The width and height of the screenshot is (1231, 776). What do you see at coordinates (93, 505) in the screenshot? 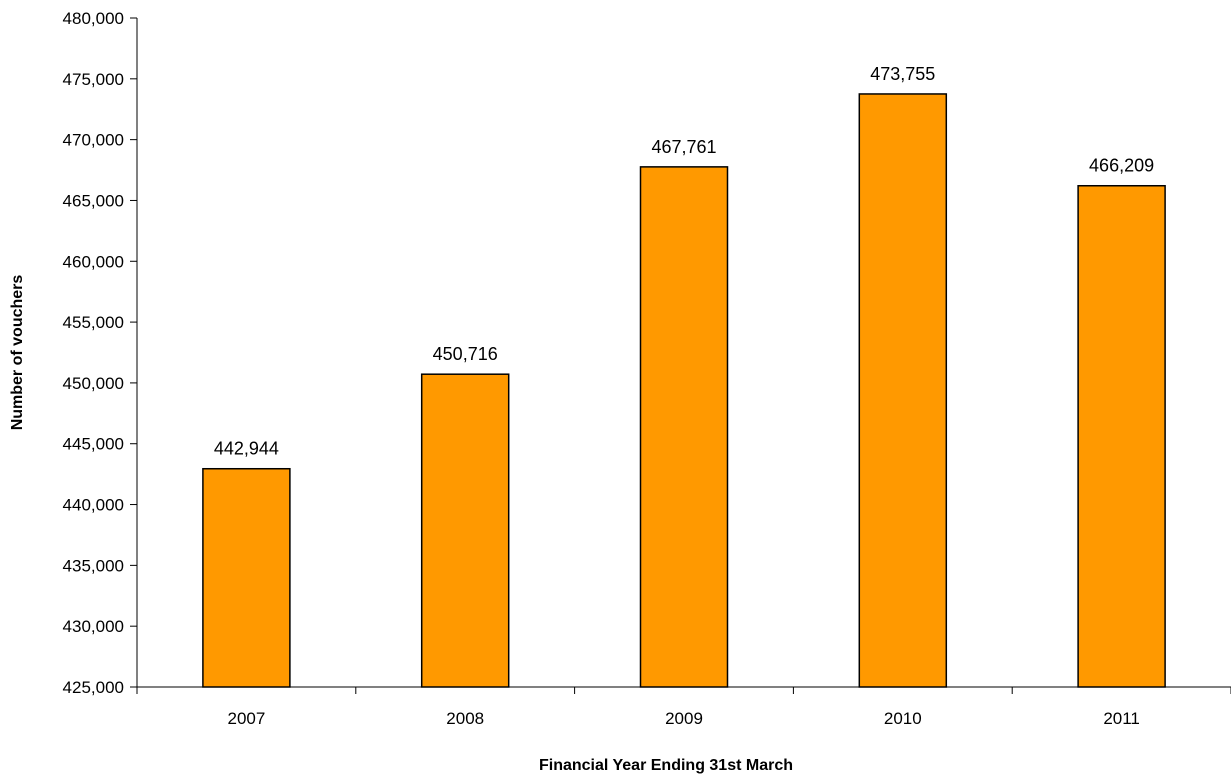
I see `y-tick-label: 440,000` at bounding box center [93, 505].